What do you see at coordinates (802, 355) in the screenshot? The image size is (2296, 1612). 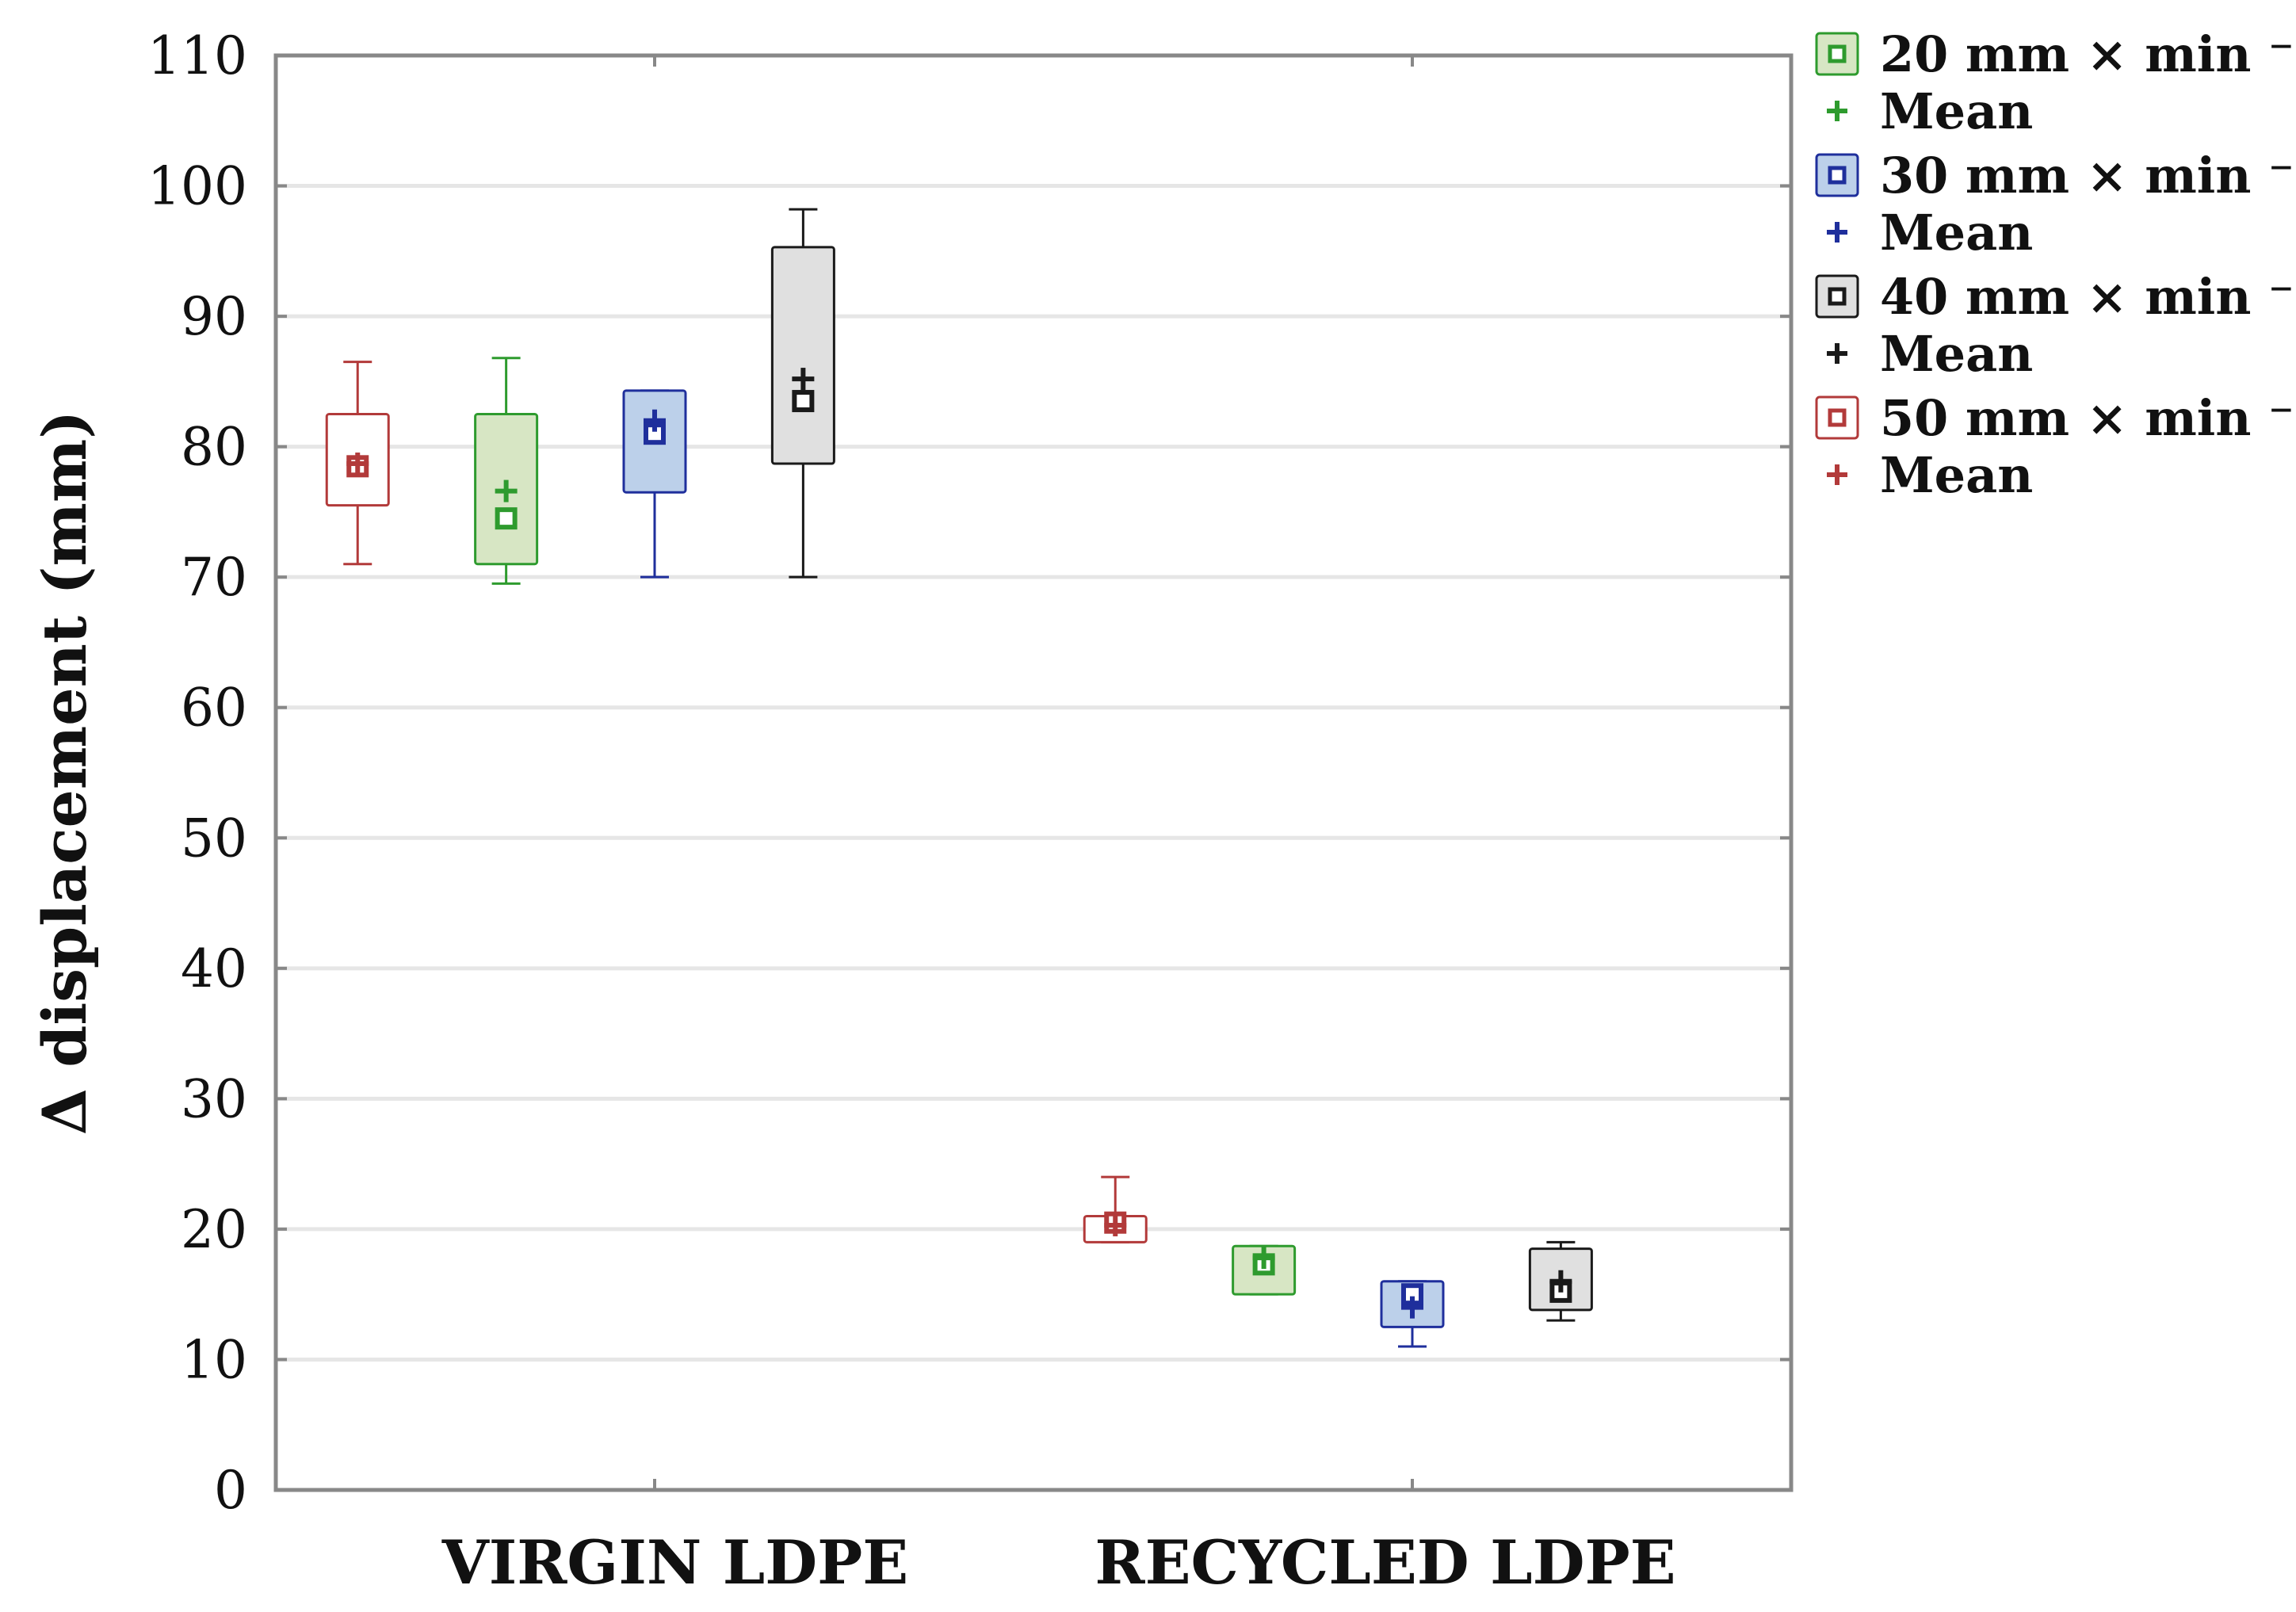 I see `box-body` at bounding box center [802, 355].